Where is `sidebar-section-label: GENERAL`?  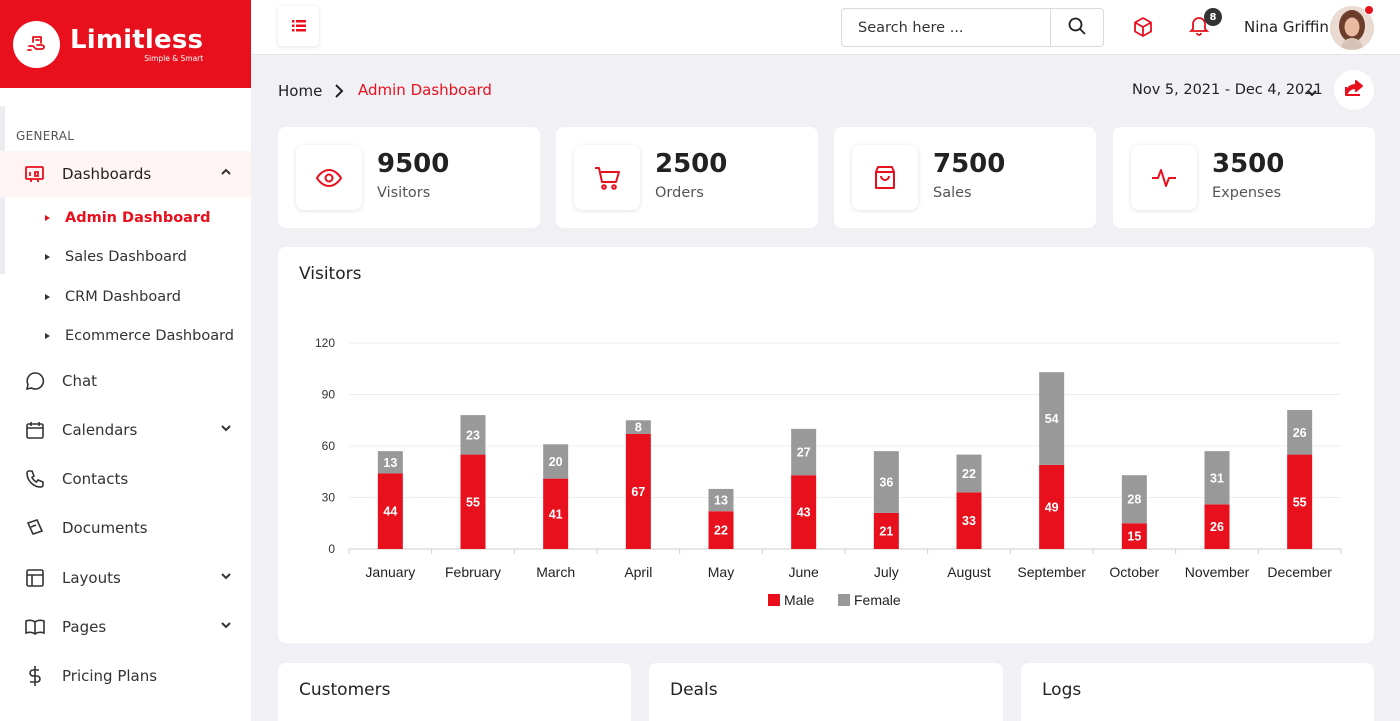
sidebar-section-label: GENERAL is located at coordinates (45, 136).